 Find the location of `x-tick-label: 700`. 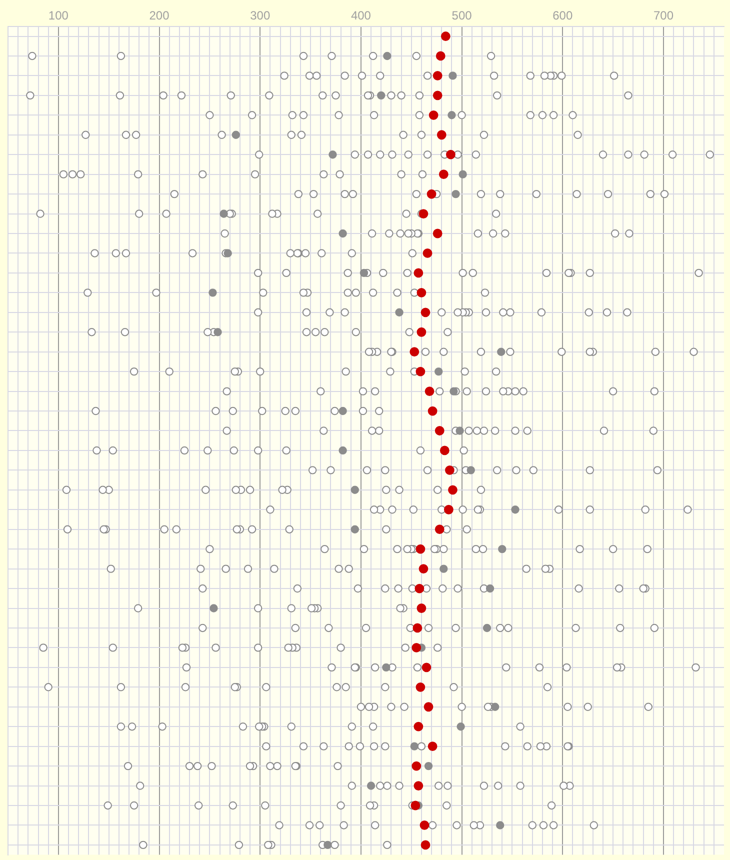

x-tick-label: 700 is located at coordinates (663, 15).